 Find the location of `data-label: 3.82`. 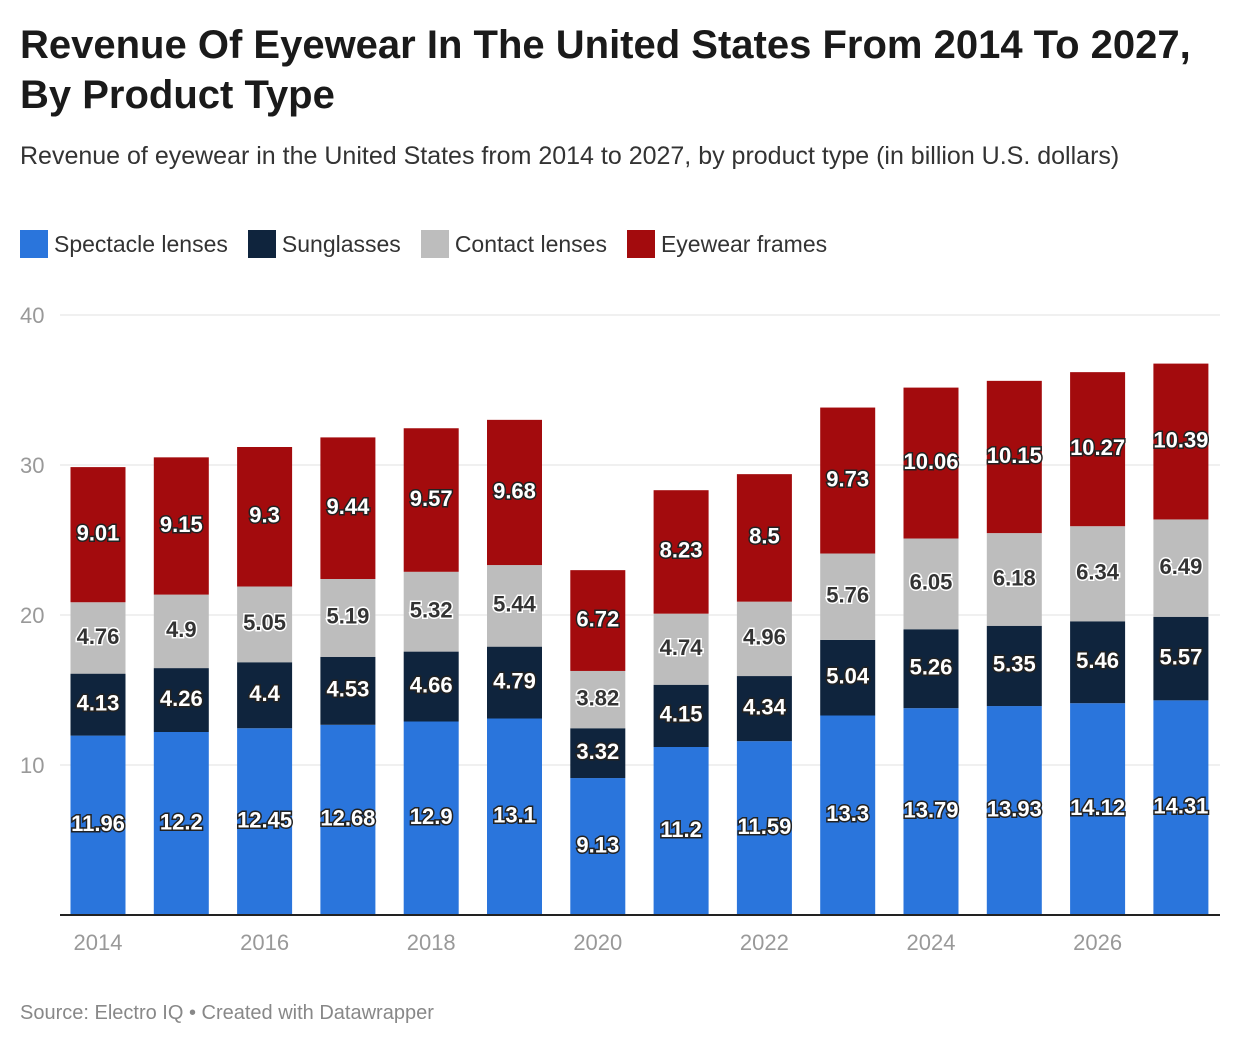

data-label: 3.82 is located at coordinates (597, 697).